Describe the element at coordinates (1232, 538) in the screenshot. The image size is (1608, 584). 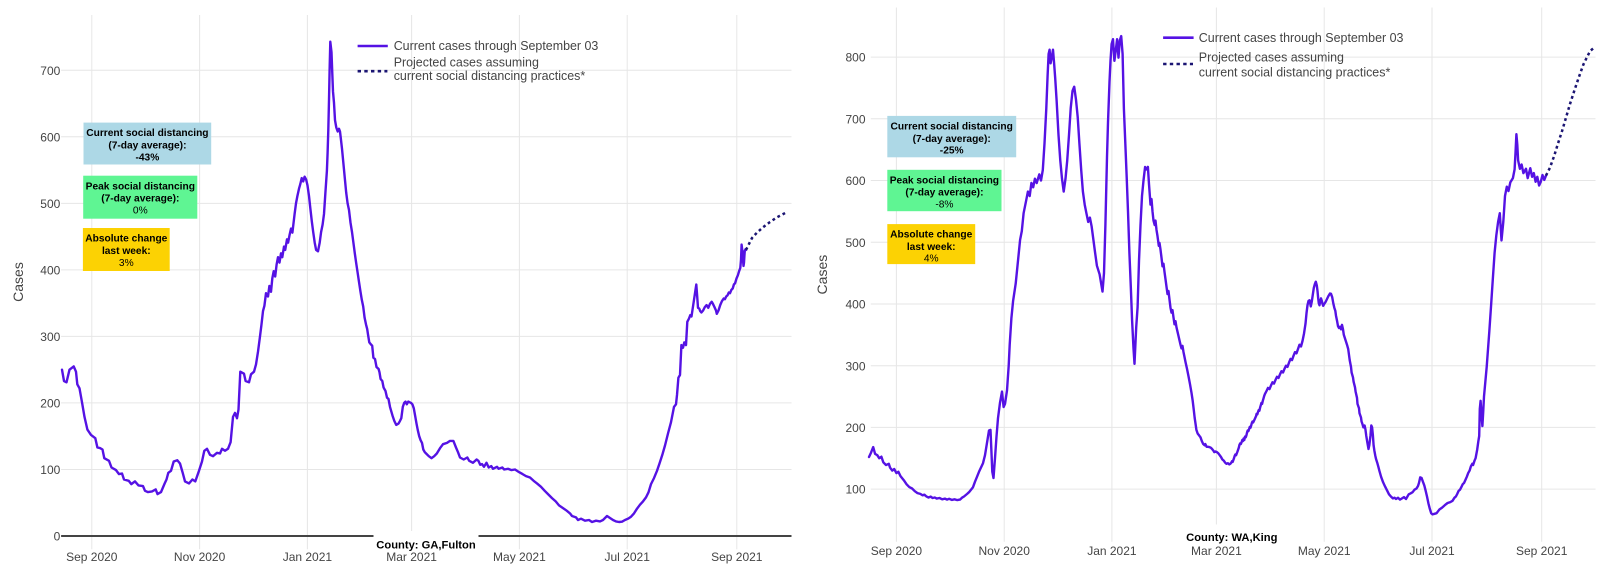
I see `svg-text: County: WA,King` at that location.